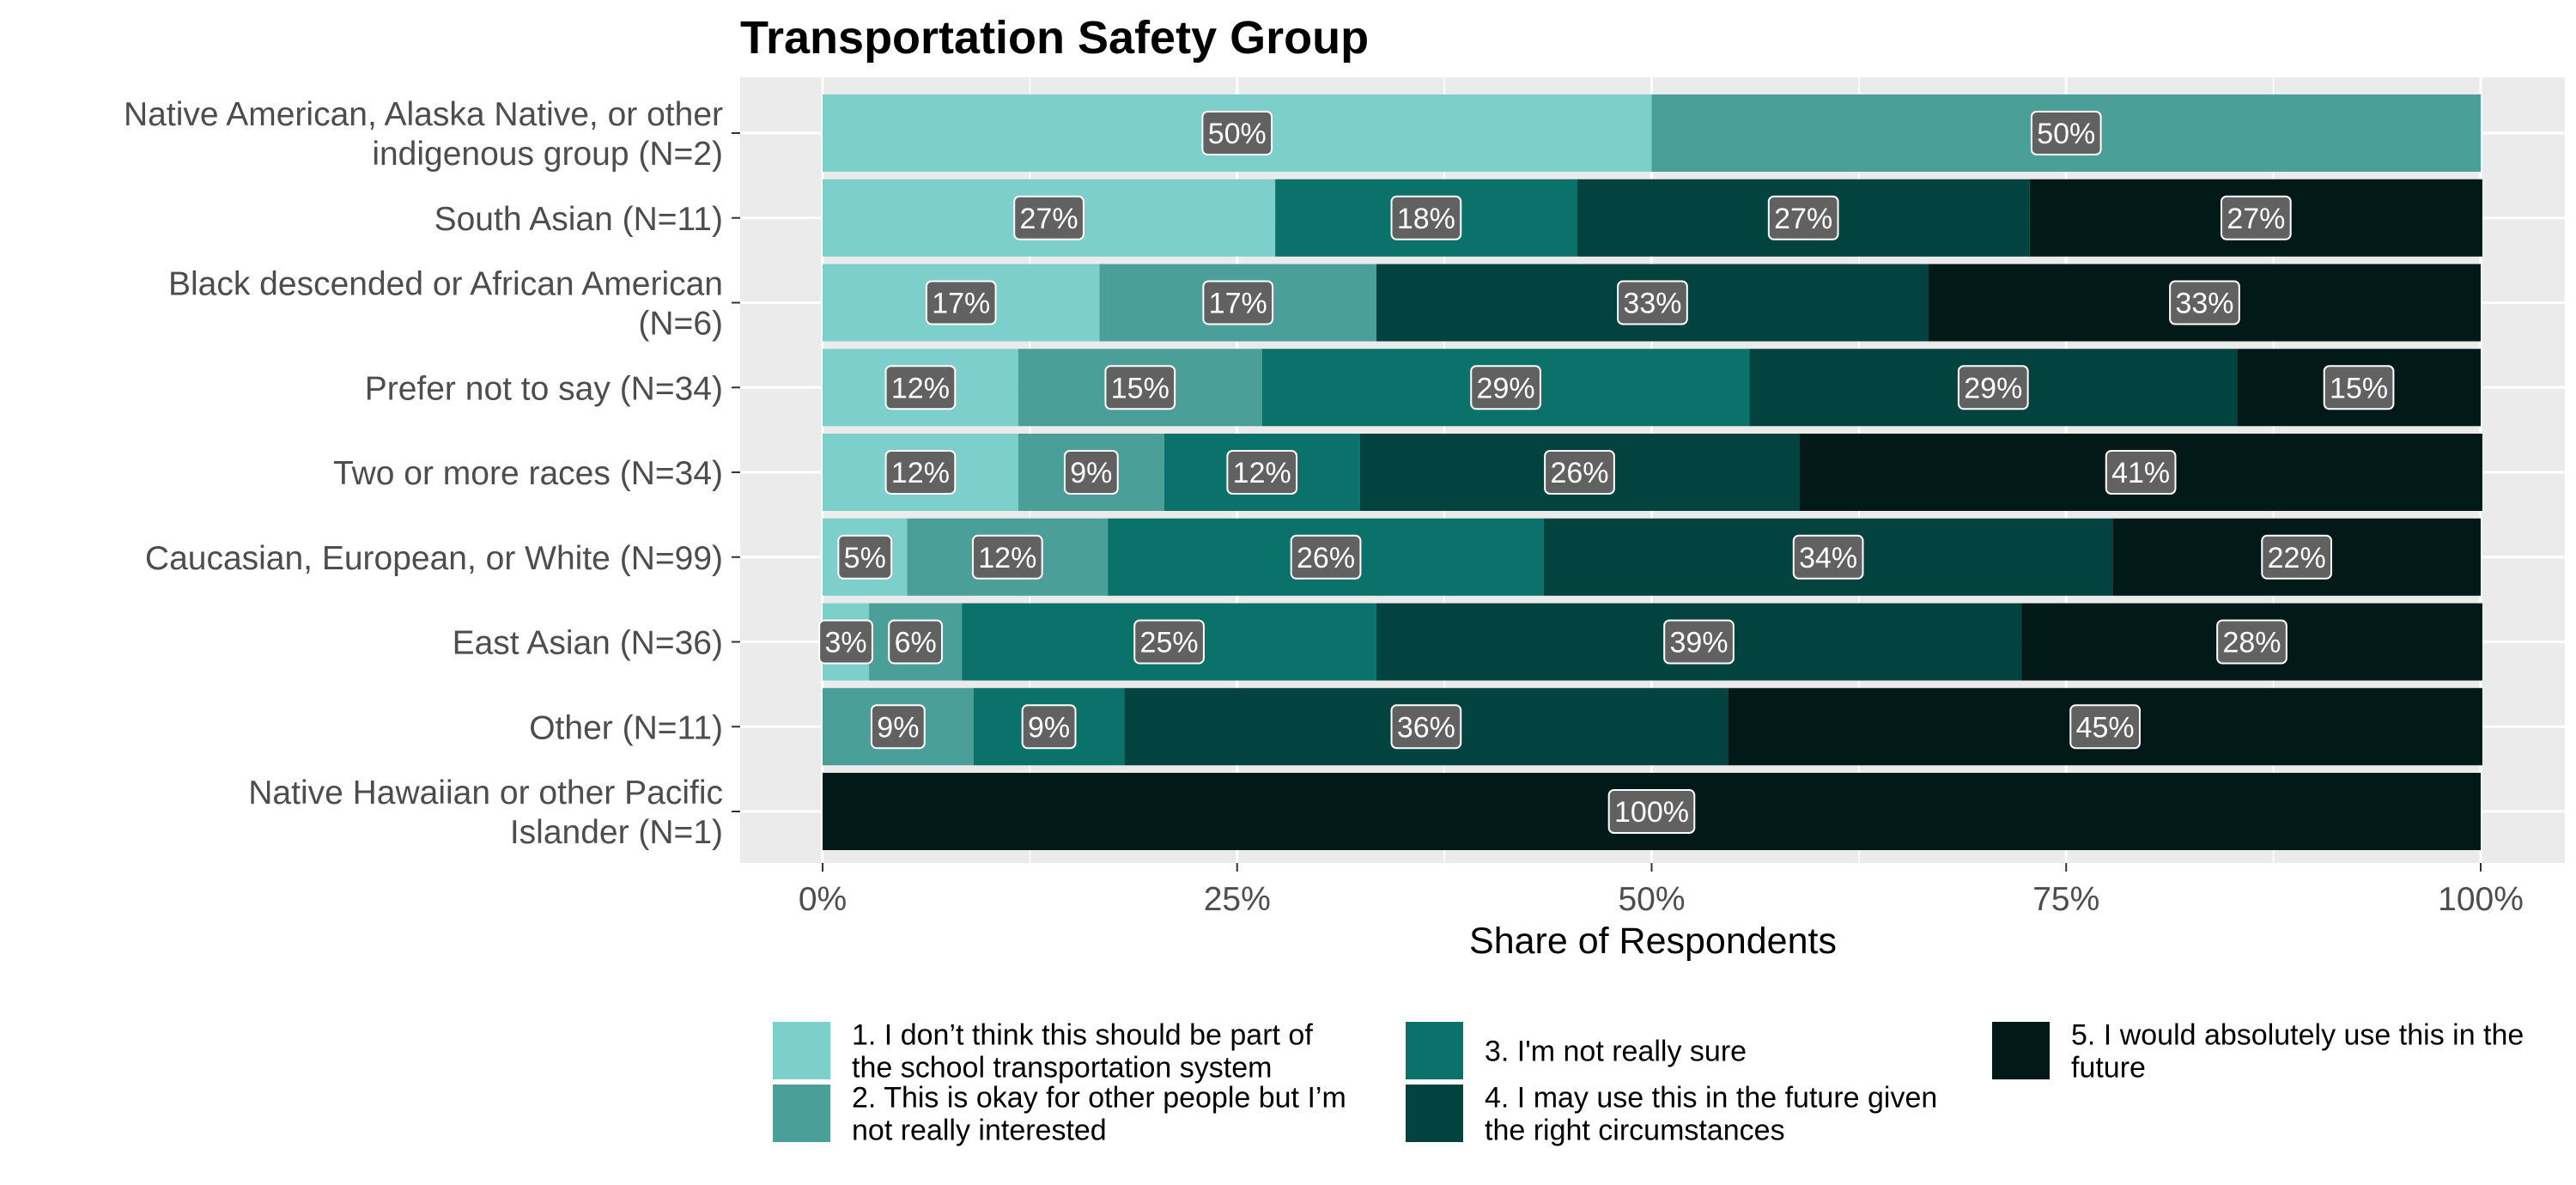 Image resolution: width=2576 pixels, height=1185 pixels. I want to click on data-label: 26%, so click(1579, 472).